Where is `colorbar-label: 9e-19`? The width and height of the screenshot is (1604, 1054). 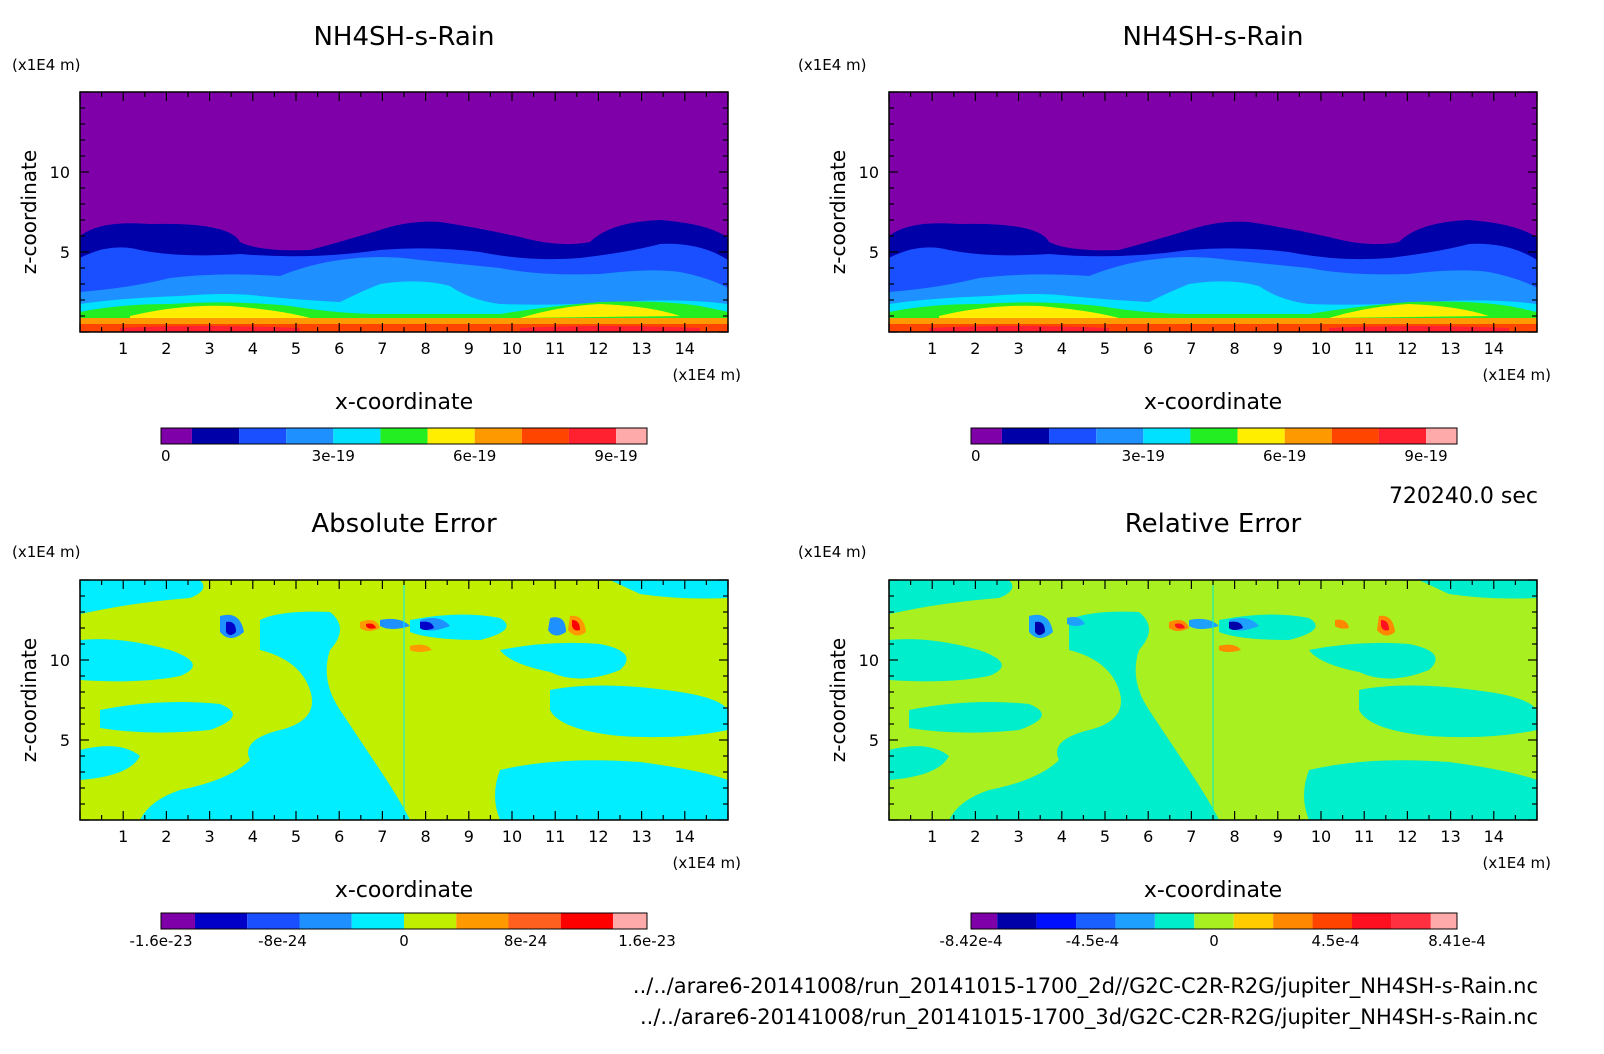 colorbar-label: 9e-19 is located at coordinates (615, 456).